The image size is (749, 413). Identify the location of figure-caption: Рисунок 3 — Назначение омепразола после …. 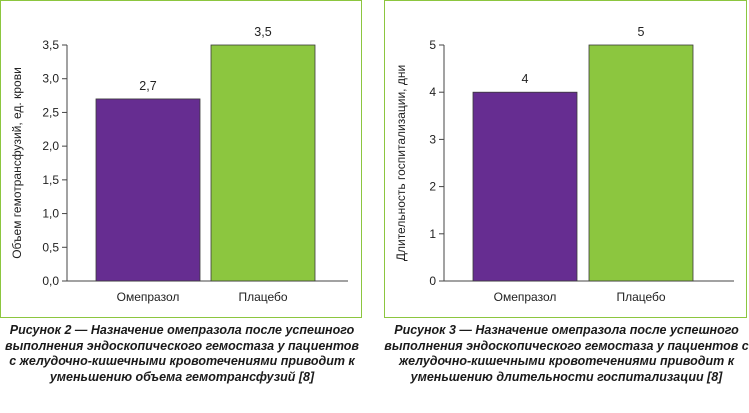
(566, 353).